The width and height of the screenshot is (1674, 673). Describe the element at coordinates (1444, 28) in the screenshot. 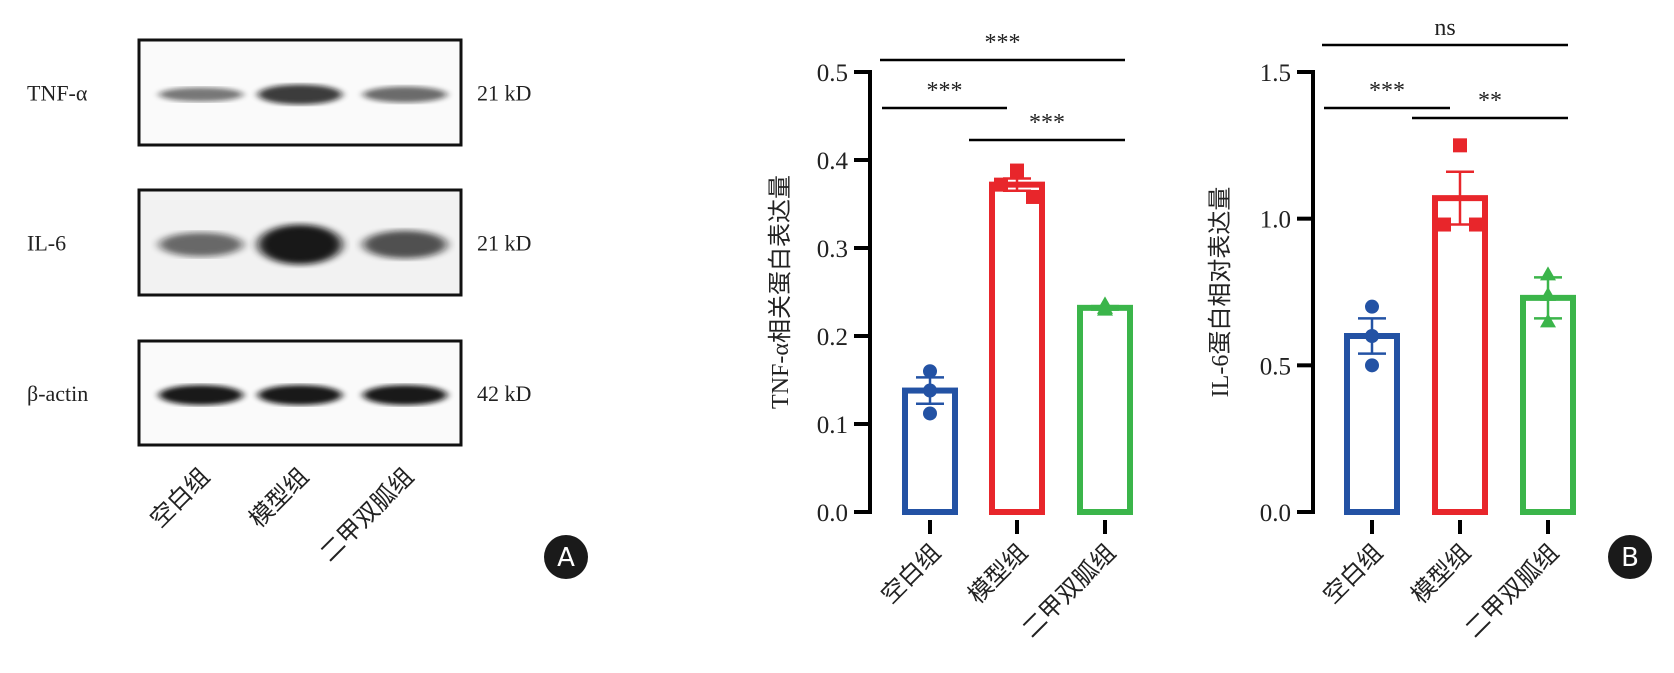

I see `significance-label: ns` at that location.